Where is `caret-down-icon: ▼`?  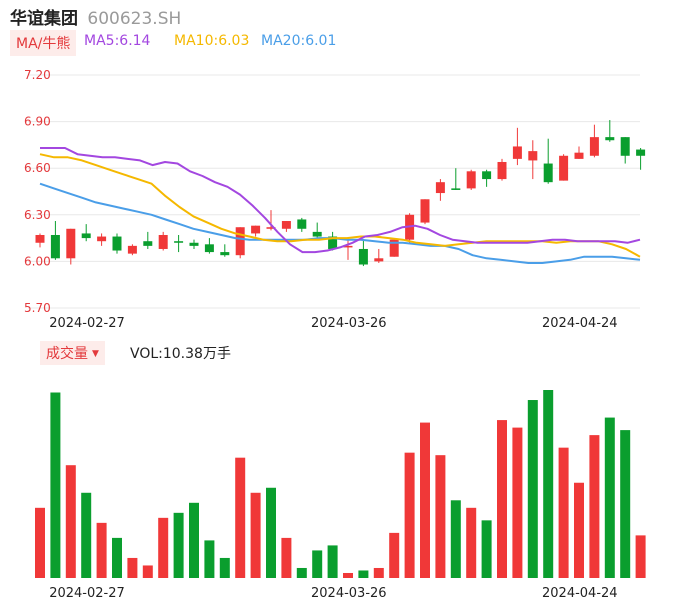
caret-down-icon: ▼ is located at coordinates (95, 354).